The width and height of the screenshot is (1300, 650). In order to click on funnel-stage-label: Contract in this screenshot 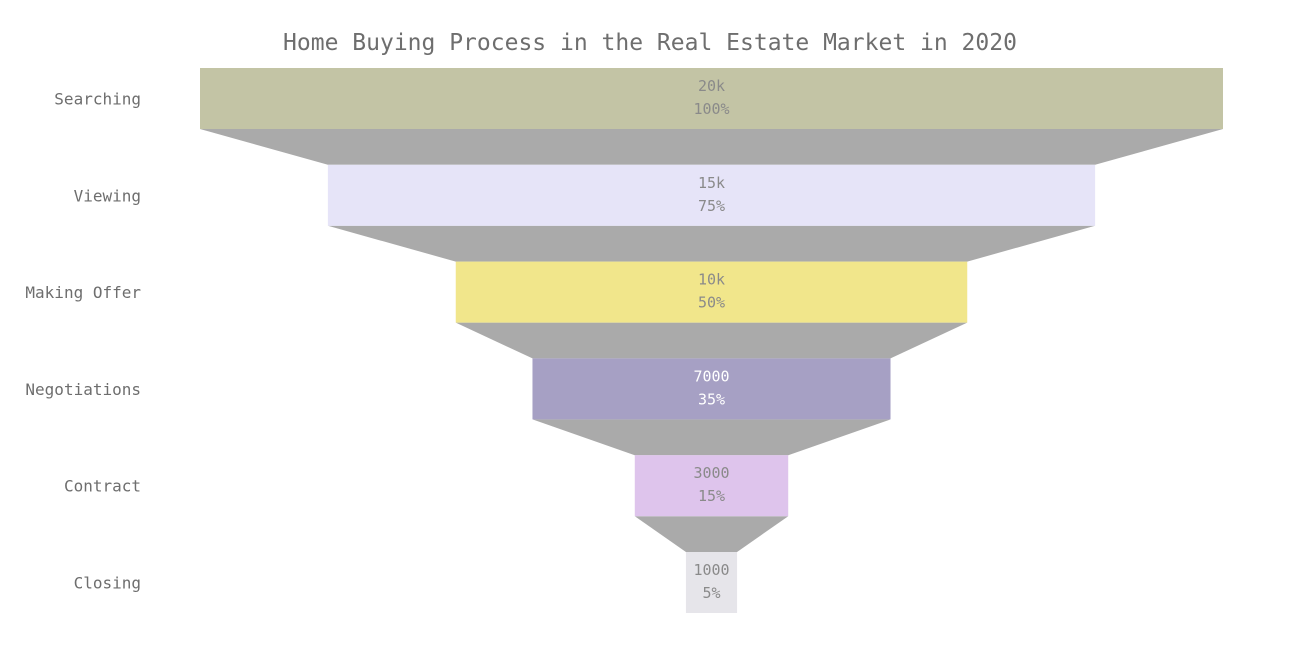, I will do `click(102, 486)`.